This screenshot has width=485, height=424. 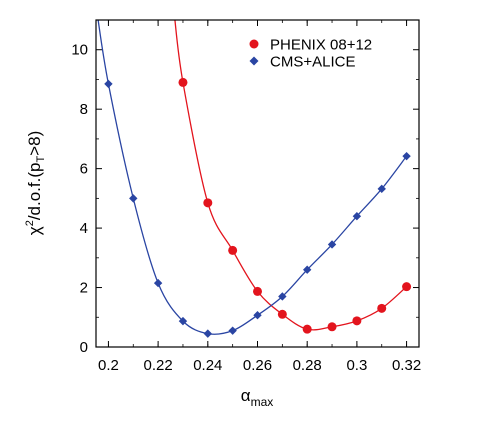 What do you see at coordinates (84, 109) in the screenshot?
I see `y-tick-label: 8` at bounding box center [84, 109].